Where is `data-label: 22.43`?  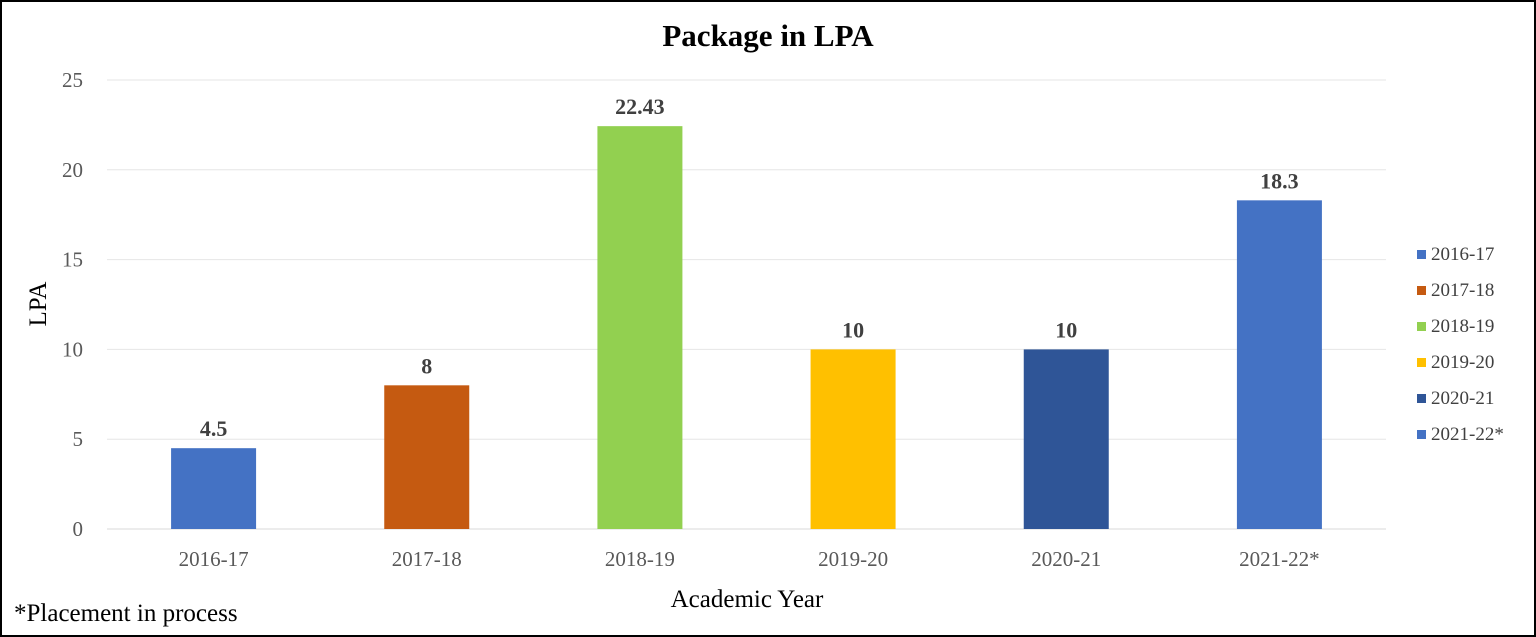
data-label: 22.43 is located at coordinates (640, 106).